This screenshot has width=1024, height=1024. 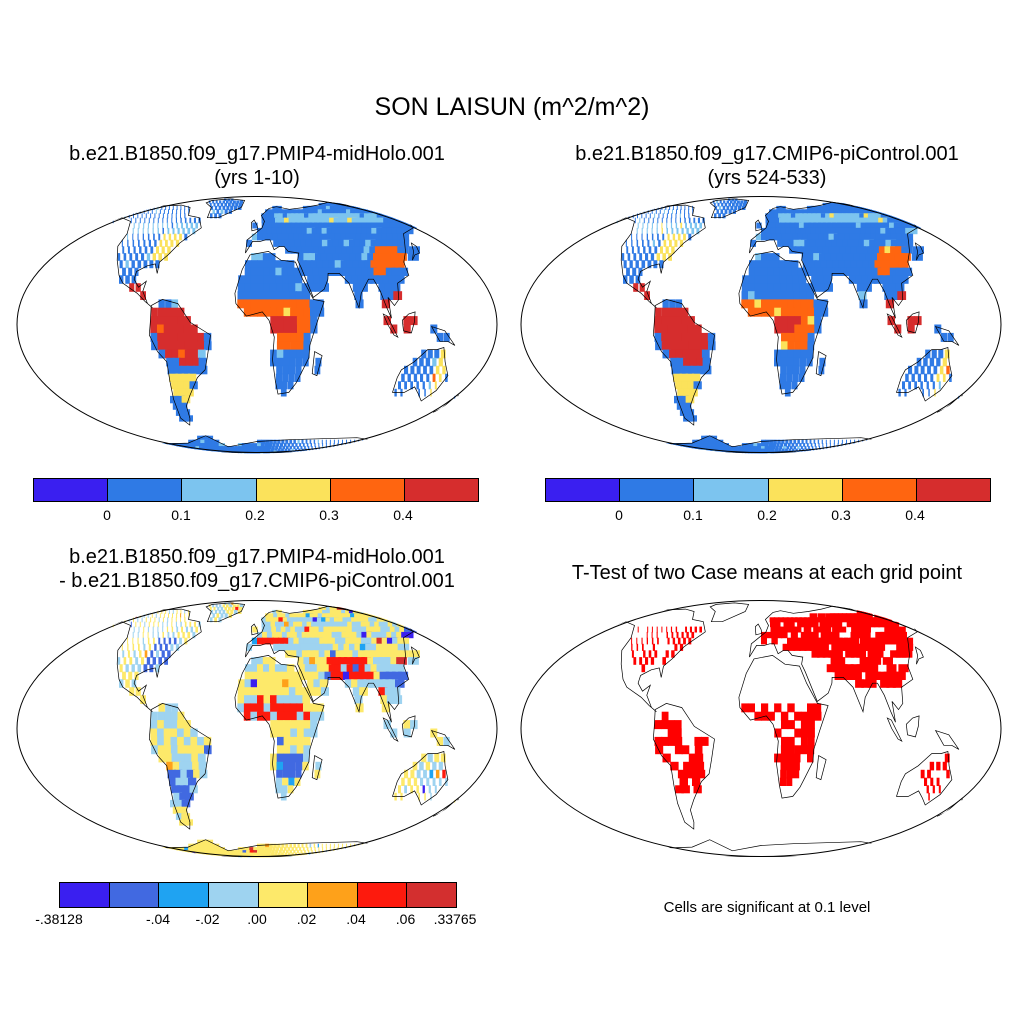 What do you see at coordinates (919, 251) in the screenshot?
I see `coastline-japan` at bounding box center [919, 251].